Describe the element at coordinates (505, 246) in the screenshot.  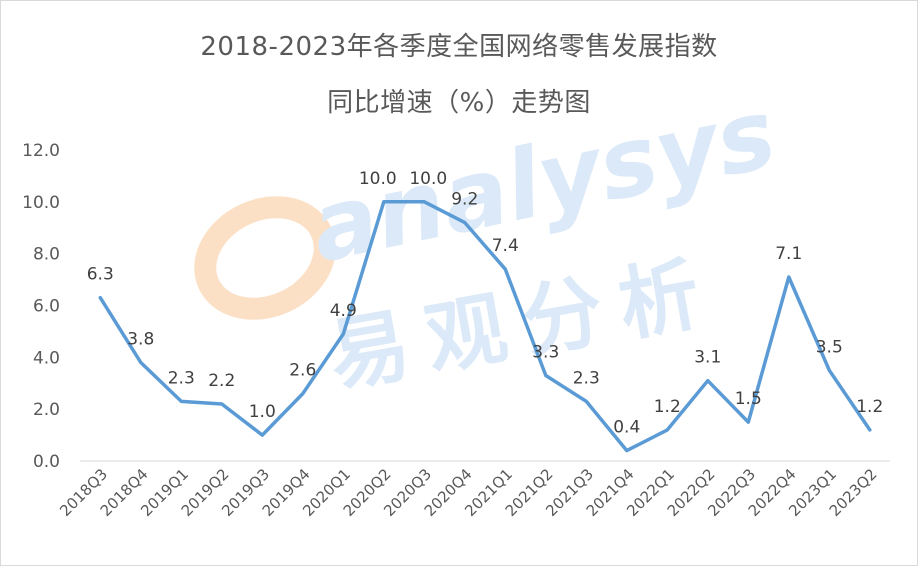
I see `data-label: 7.4` at that location.